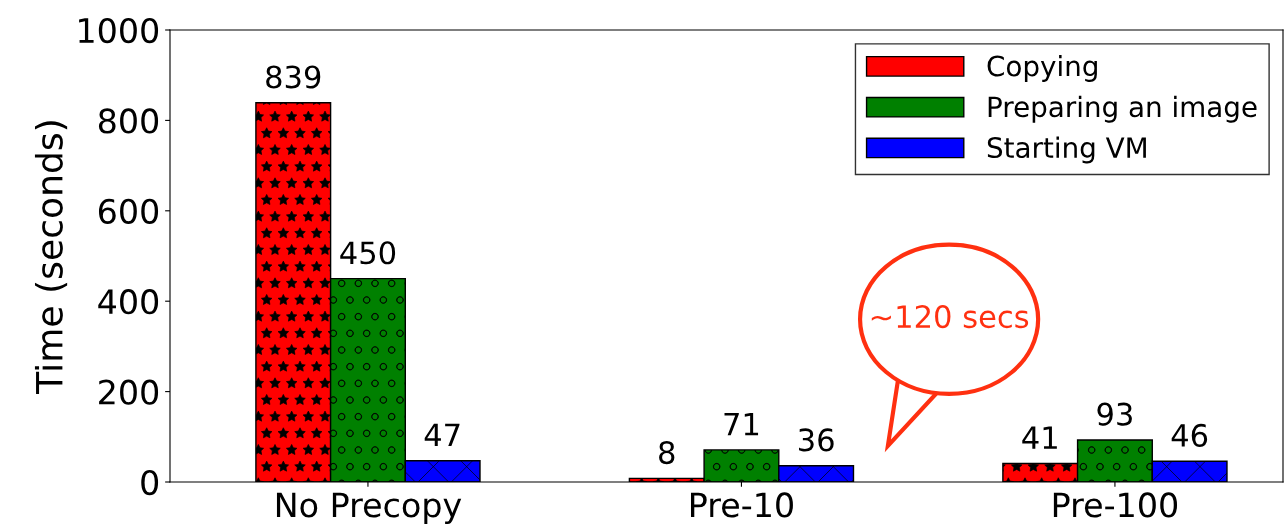  Describe the element at coordinates (119, 30) in the screenshot. I see `y-tick-label: 1000` at that location.